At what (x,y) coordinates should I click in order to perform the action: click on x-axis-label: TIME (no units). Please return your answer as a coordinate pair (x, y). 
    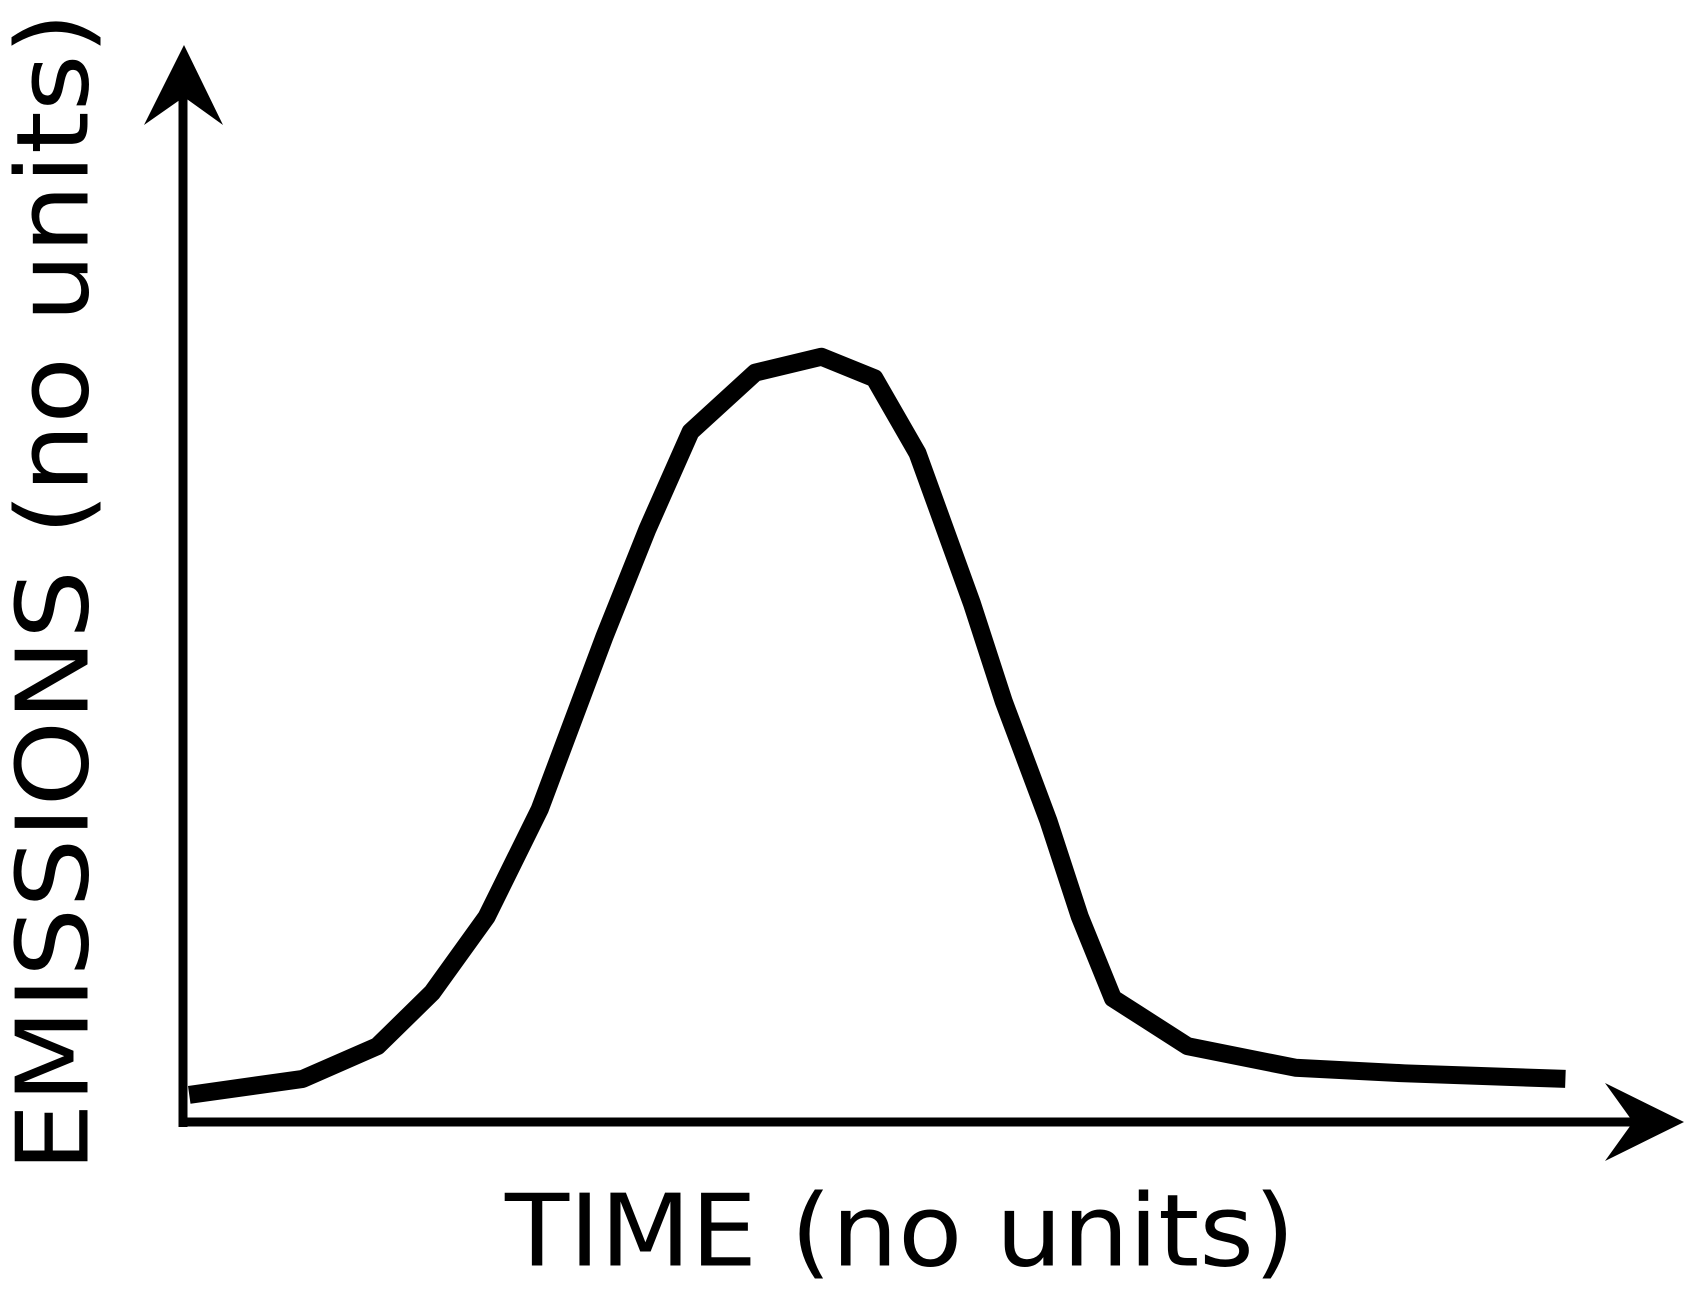
    Looking at the image, I should click on (899, 1230).